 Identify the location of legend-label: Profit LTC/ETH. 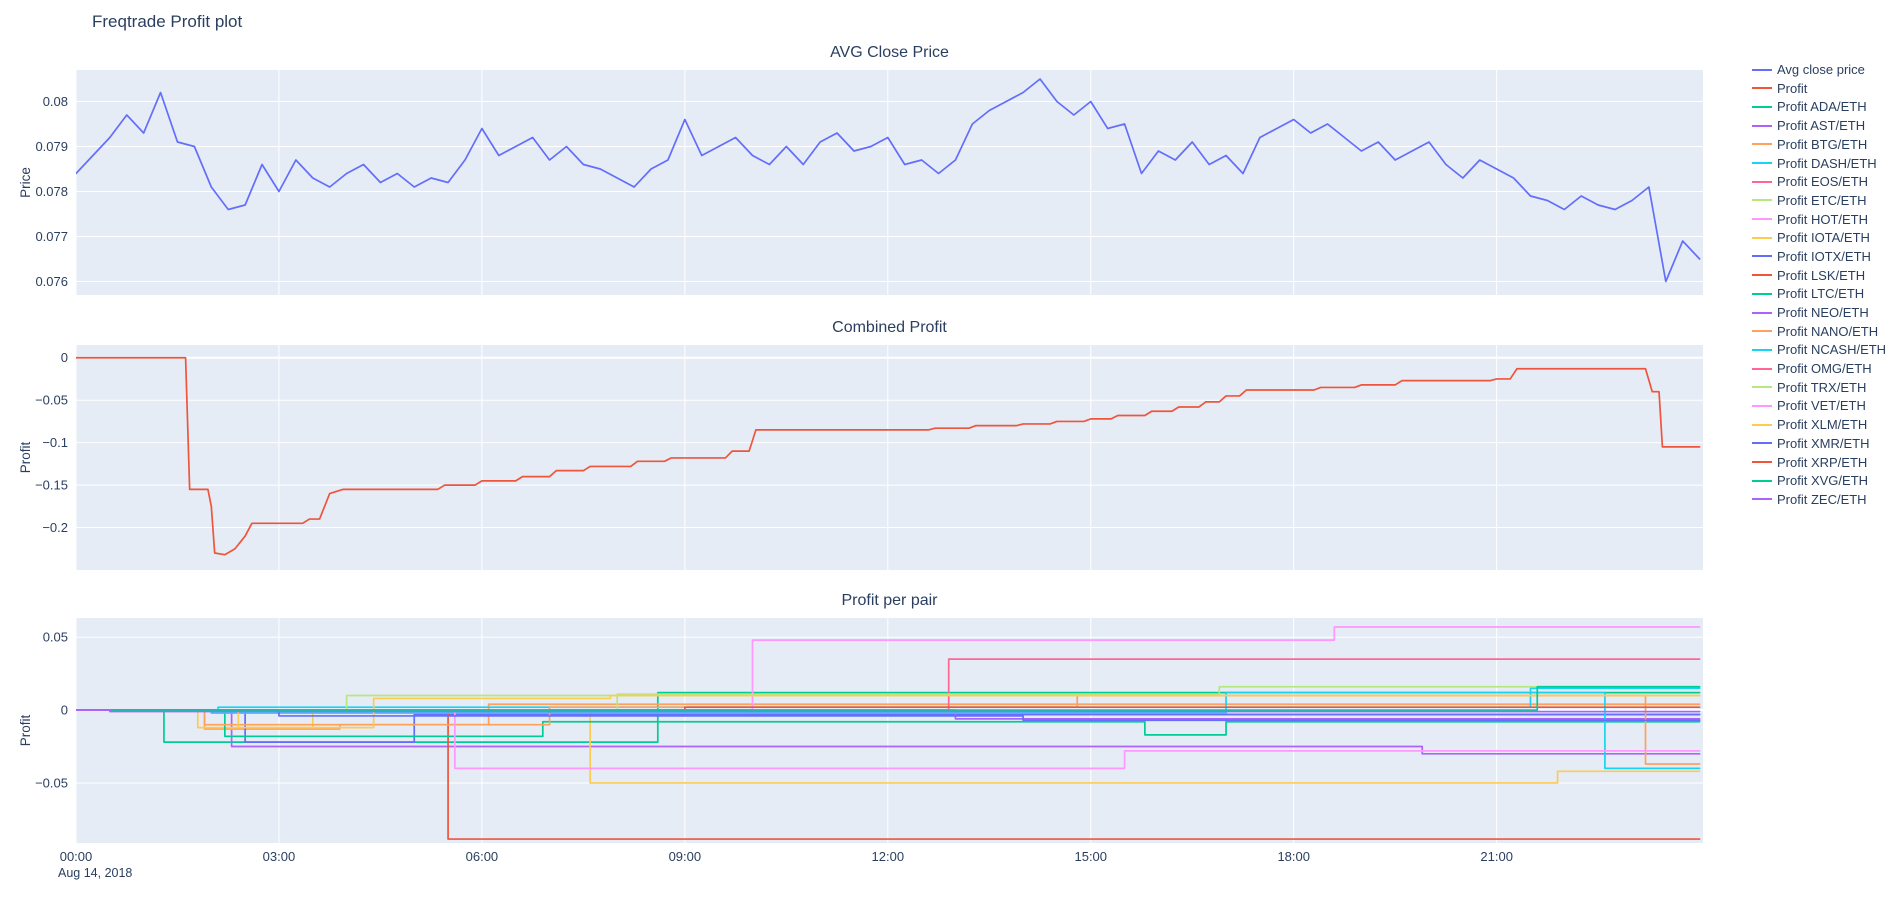
(1821, 294).